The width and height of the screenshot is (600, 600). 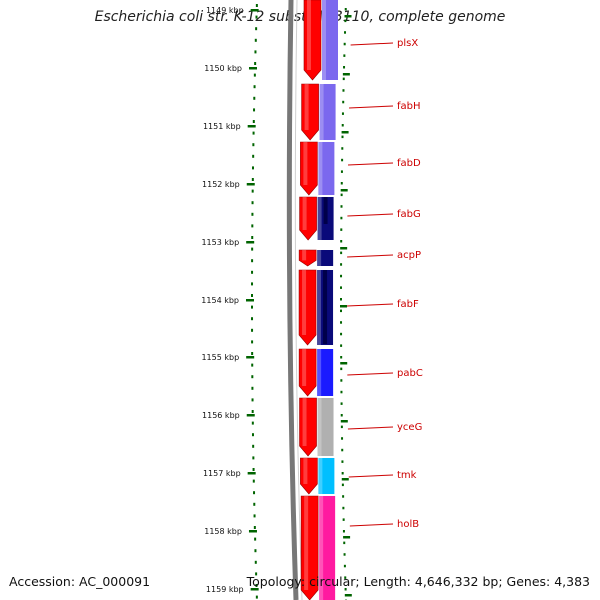 I want to click on gene-arrow-fabG, so click(x=308, y=218).